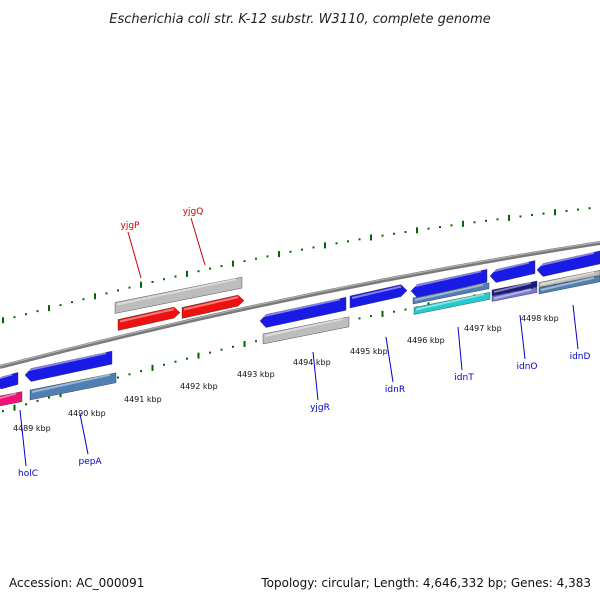 This screenshot has width=600, height=600. I want to click on gene-label-yjgQ: yjgQ, so click(193, 212).